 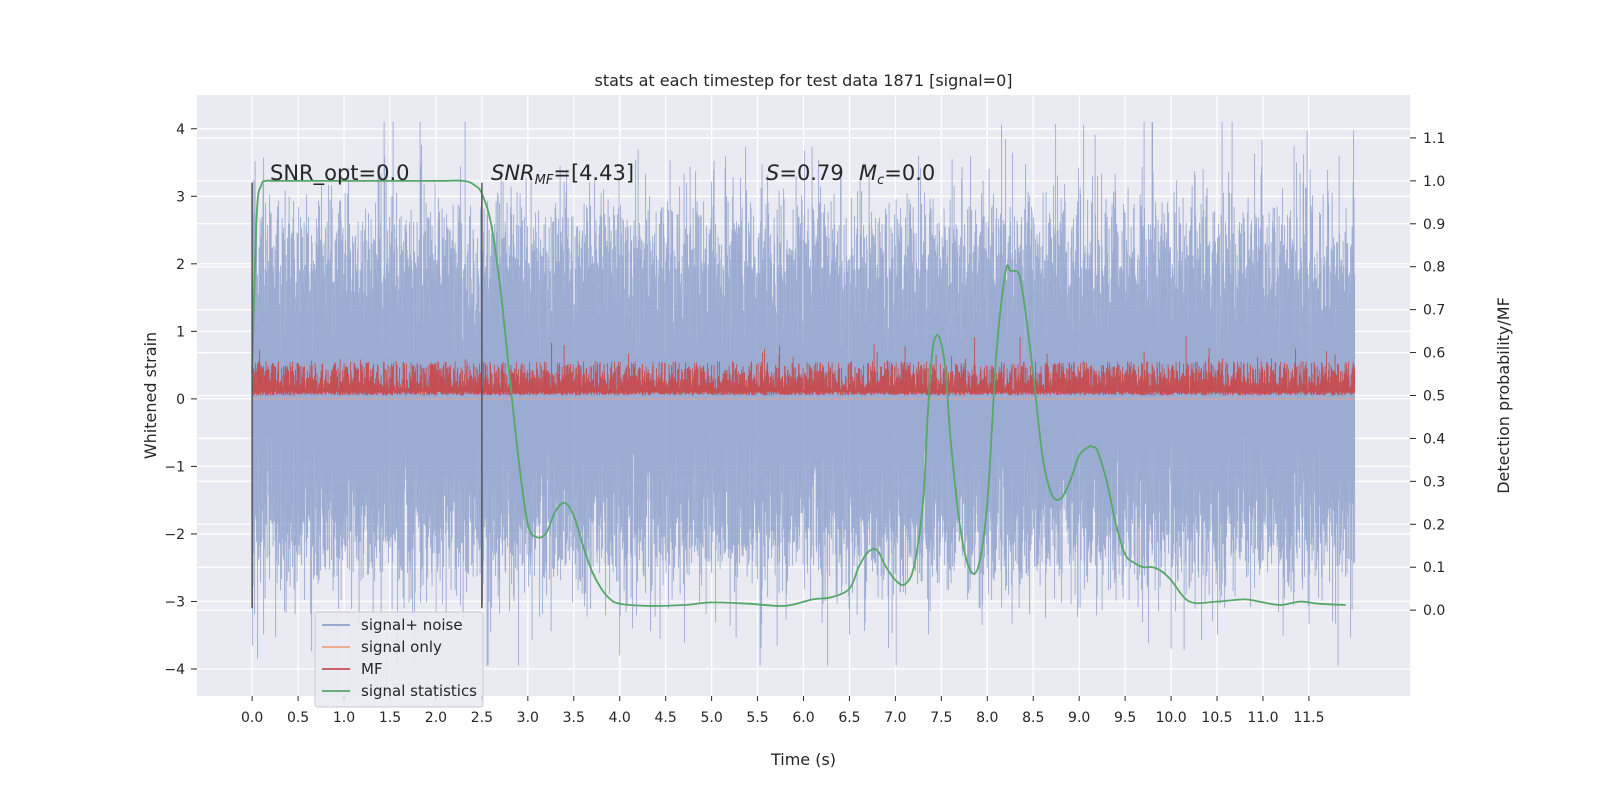 I want to click on x-tick-label: 0.5, so click(x=298, y=718).